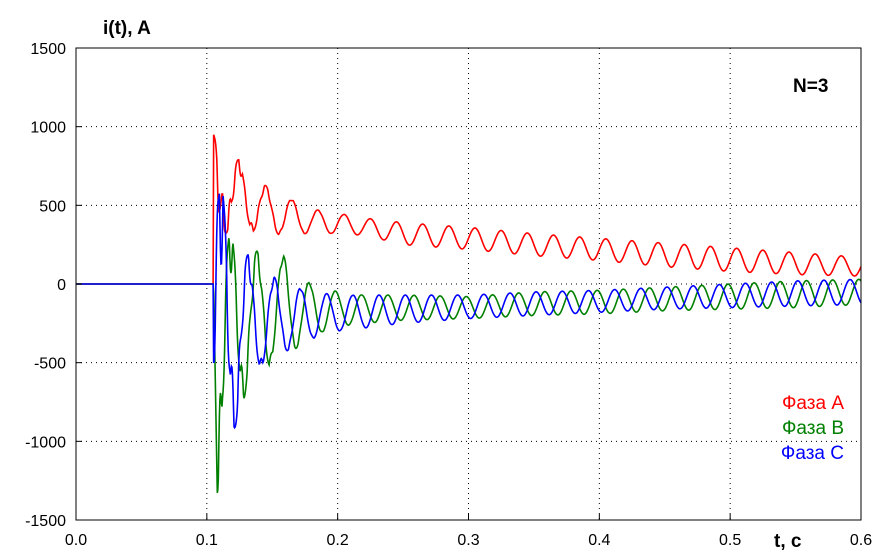 This screenshot has height=552, width=877. What do you see at coordinates (45, 521) in the screenshot?
I see `y-tick-label: -1500` at bounding box center [45, 521].